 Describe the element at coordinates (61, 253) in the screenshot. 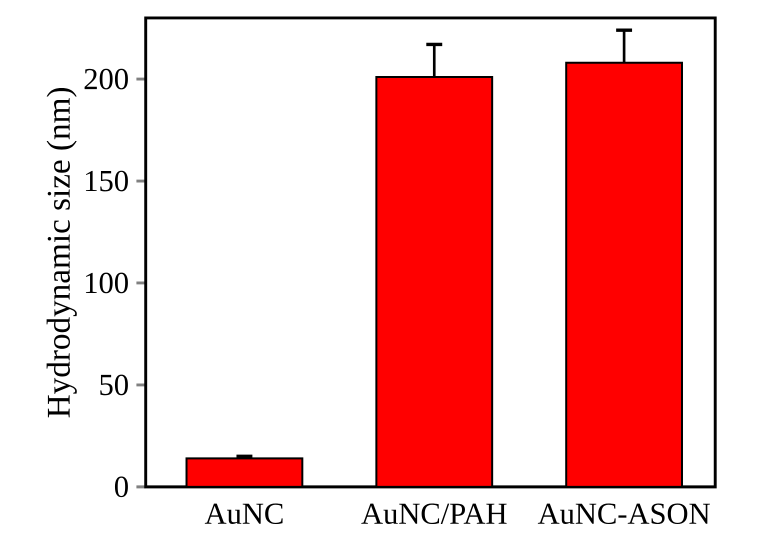

I see `y-axis-title: Hydrodynamic size (nm)` at that location.